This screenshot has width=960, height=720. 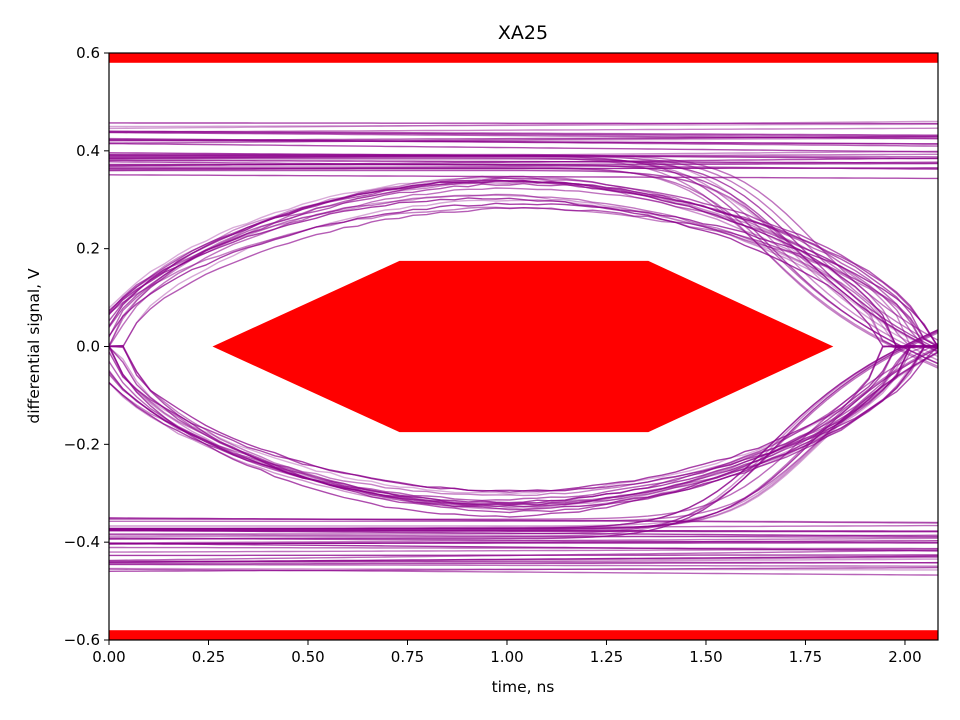 I want to click on x-axis-label: time, ns, so click(x=523, y=687).